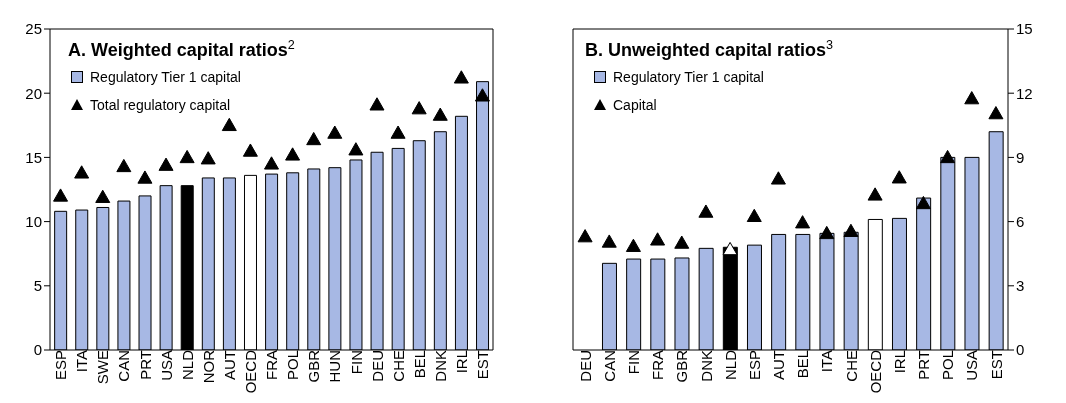 The height and width of the screenshot is (403, 1066). What do you see at coordinates (37, 286) in the screenshot?
I see `y-tick-label: 5` at bounding box center [37, 286].